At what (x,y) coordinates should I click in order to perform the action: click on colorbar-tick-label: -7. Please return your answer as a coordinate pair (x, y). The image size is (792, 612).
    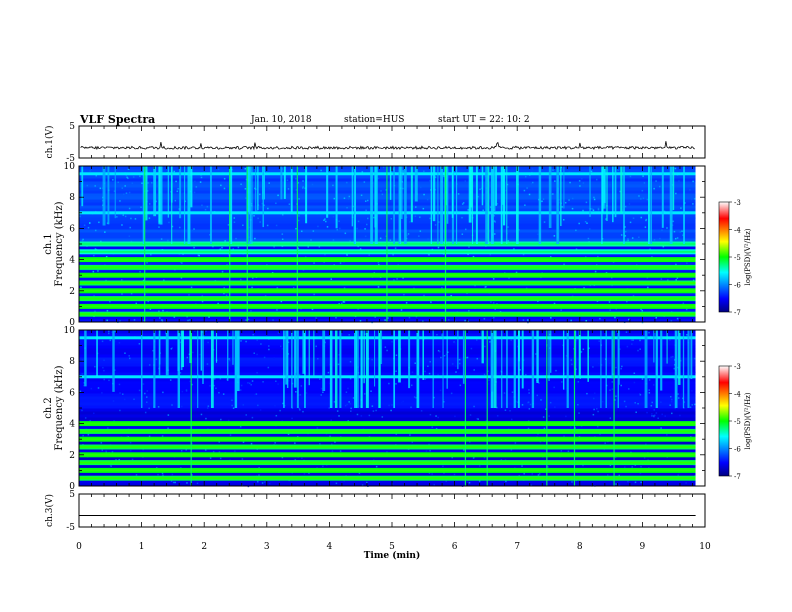
    Looking at the image, I should click on (737, 313).